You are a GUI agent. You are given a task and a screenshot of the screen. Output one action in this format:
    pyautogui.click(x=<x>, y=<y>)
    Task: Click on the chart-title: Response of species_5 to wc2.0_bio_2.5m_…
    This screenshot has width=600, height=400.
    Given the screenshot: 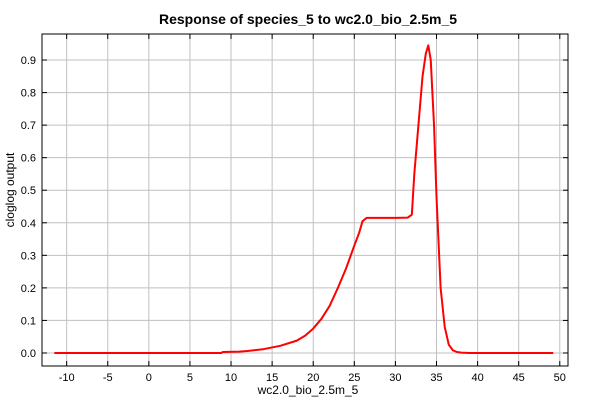 What is the action you would take?
    pyautogui.click(x=308, y=19)
    